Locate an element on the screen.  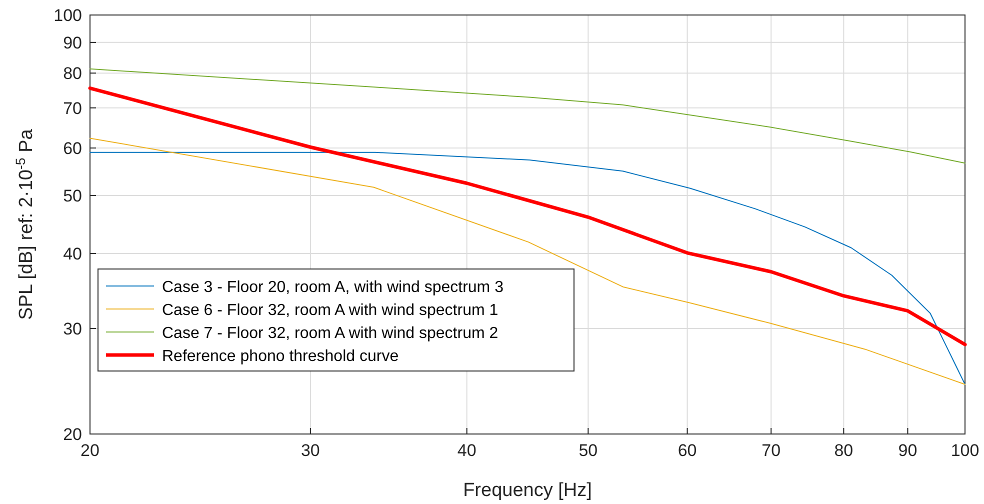
y-tick-label: 40 is located at coordinates (72, 254).